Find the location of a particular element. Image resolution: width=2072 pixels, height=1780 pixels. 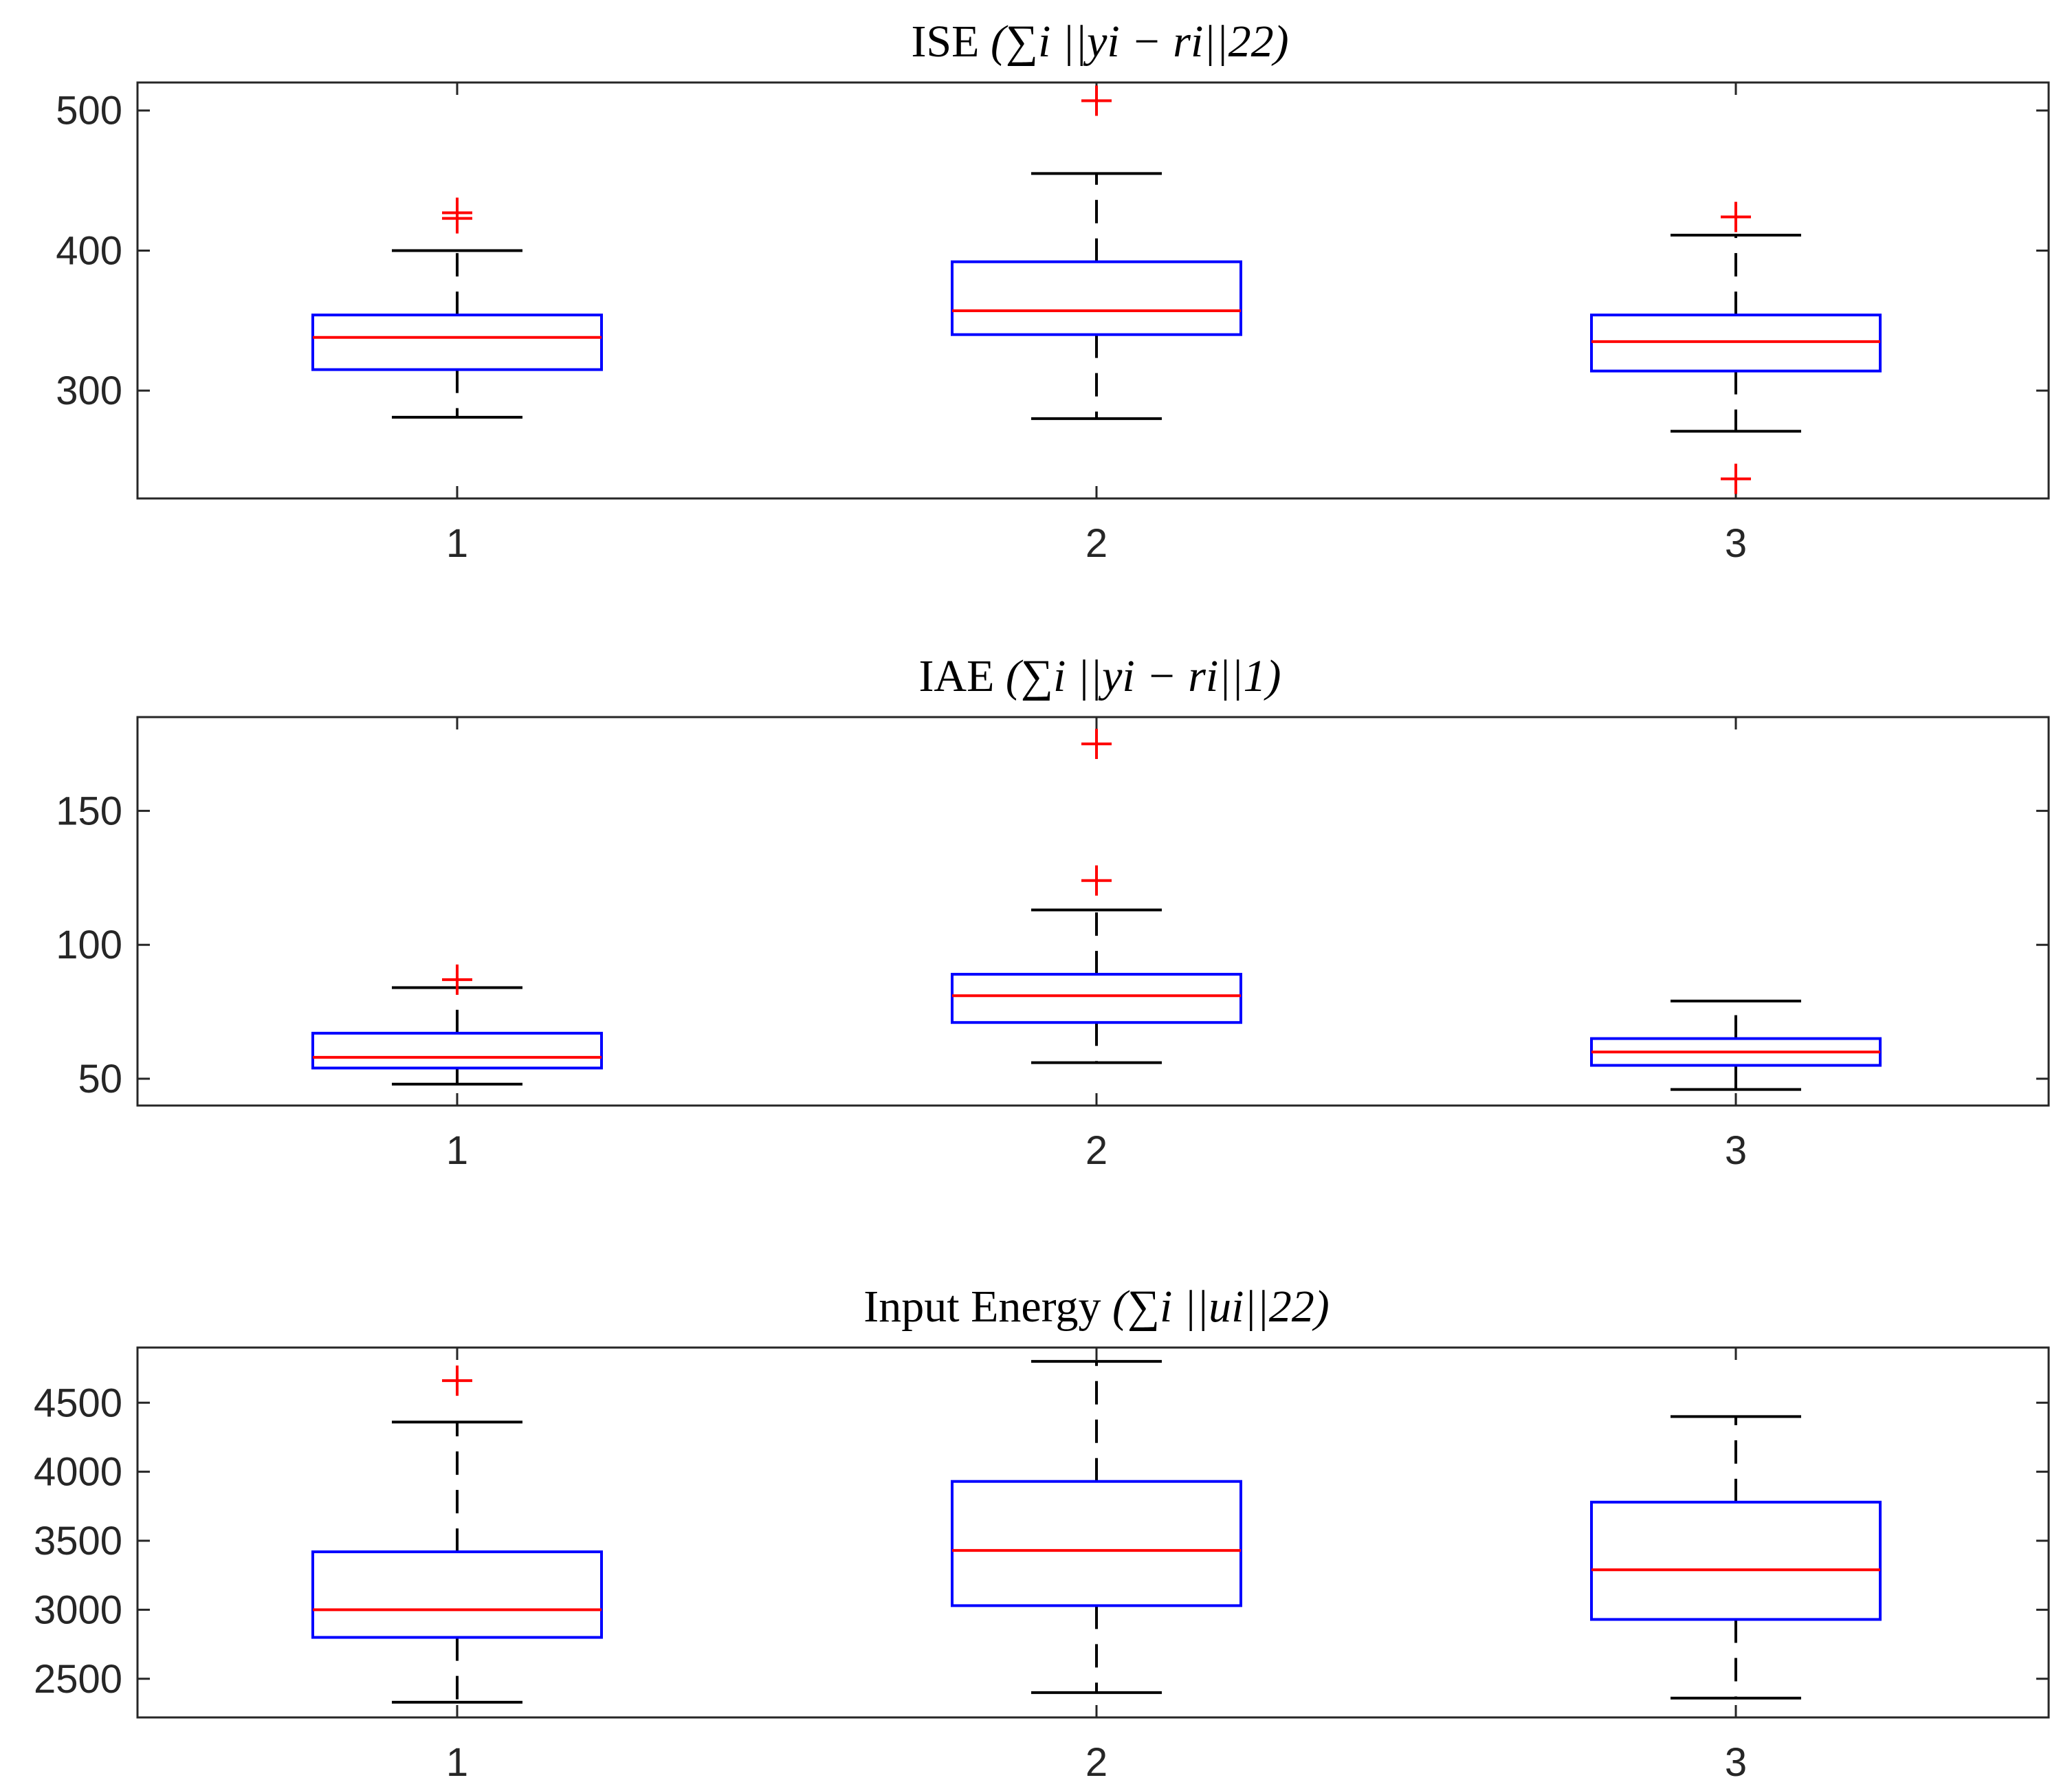

y-tick-label: 100 is located at coordinates (89, 945).